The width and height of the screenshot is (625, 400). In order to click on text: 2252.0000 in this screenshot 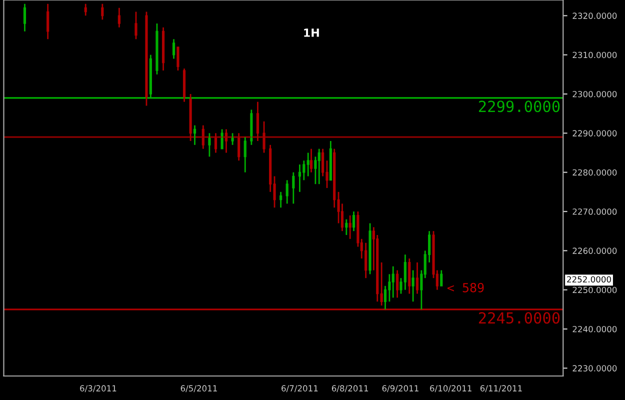, I will do `click(589, 279)`.